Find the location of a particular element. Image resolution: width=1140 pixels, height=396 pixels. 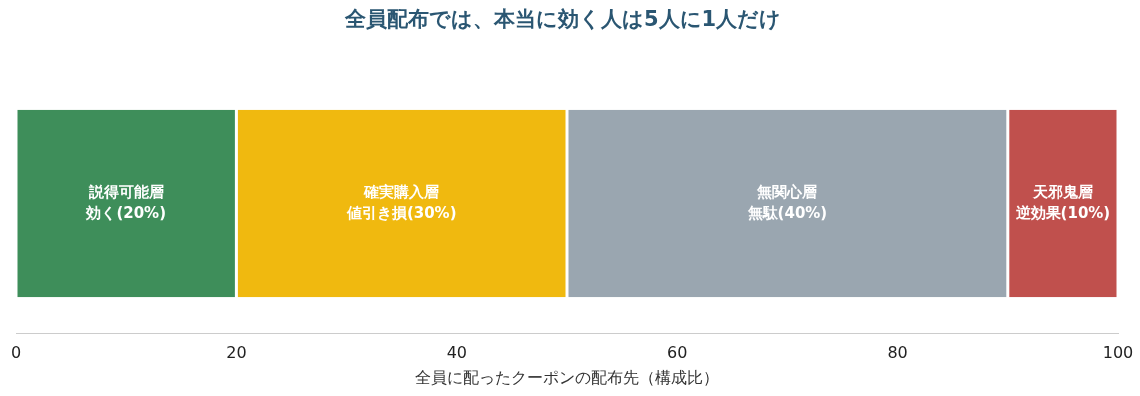

x-tick-label: 80 is located at coordinates (897, 353).